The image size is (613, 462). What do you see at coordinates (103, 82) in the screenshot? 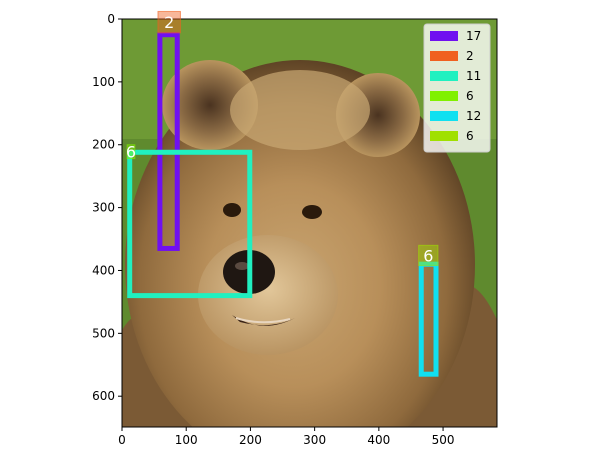
I see `y-tick-label: 100` at bounding box center [103, 82].